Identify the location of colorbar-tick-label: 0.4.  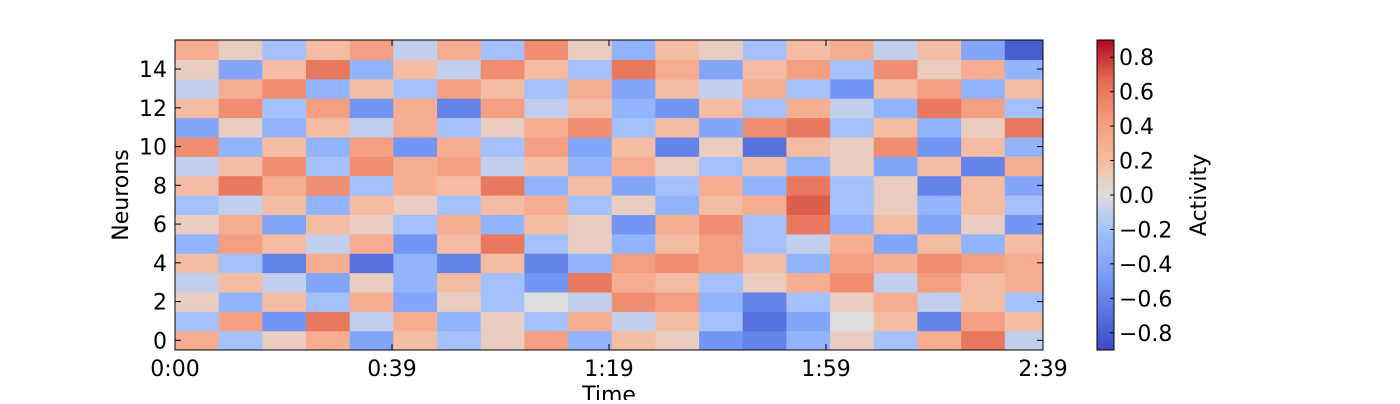
(1136, 127).